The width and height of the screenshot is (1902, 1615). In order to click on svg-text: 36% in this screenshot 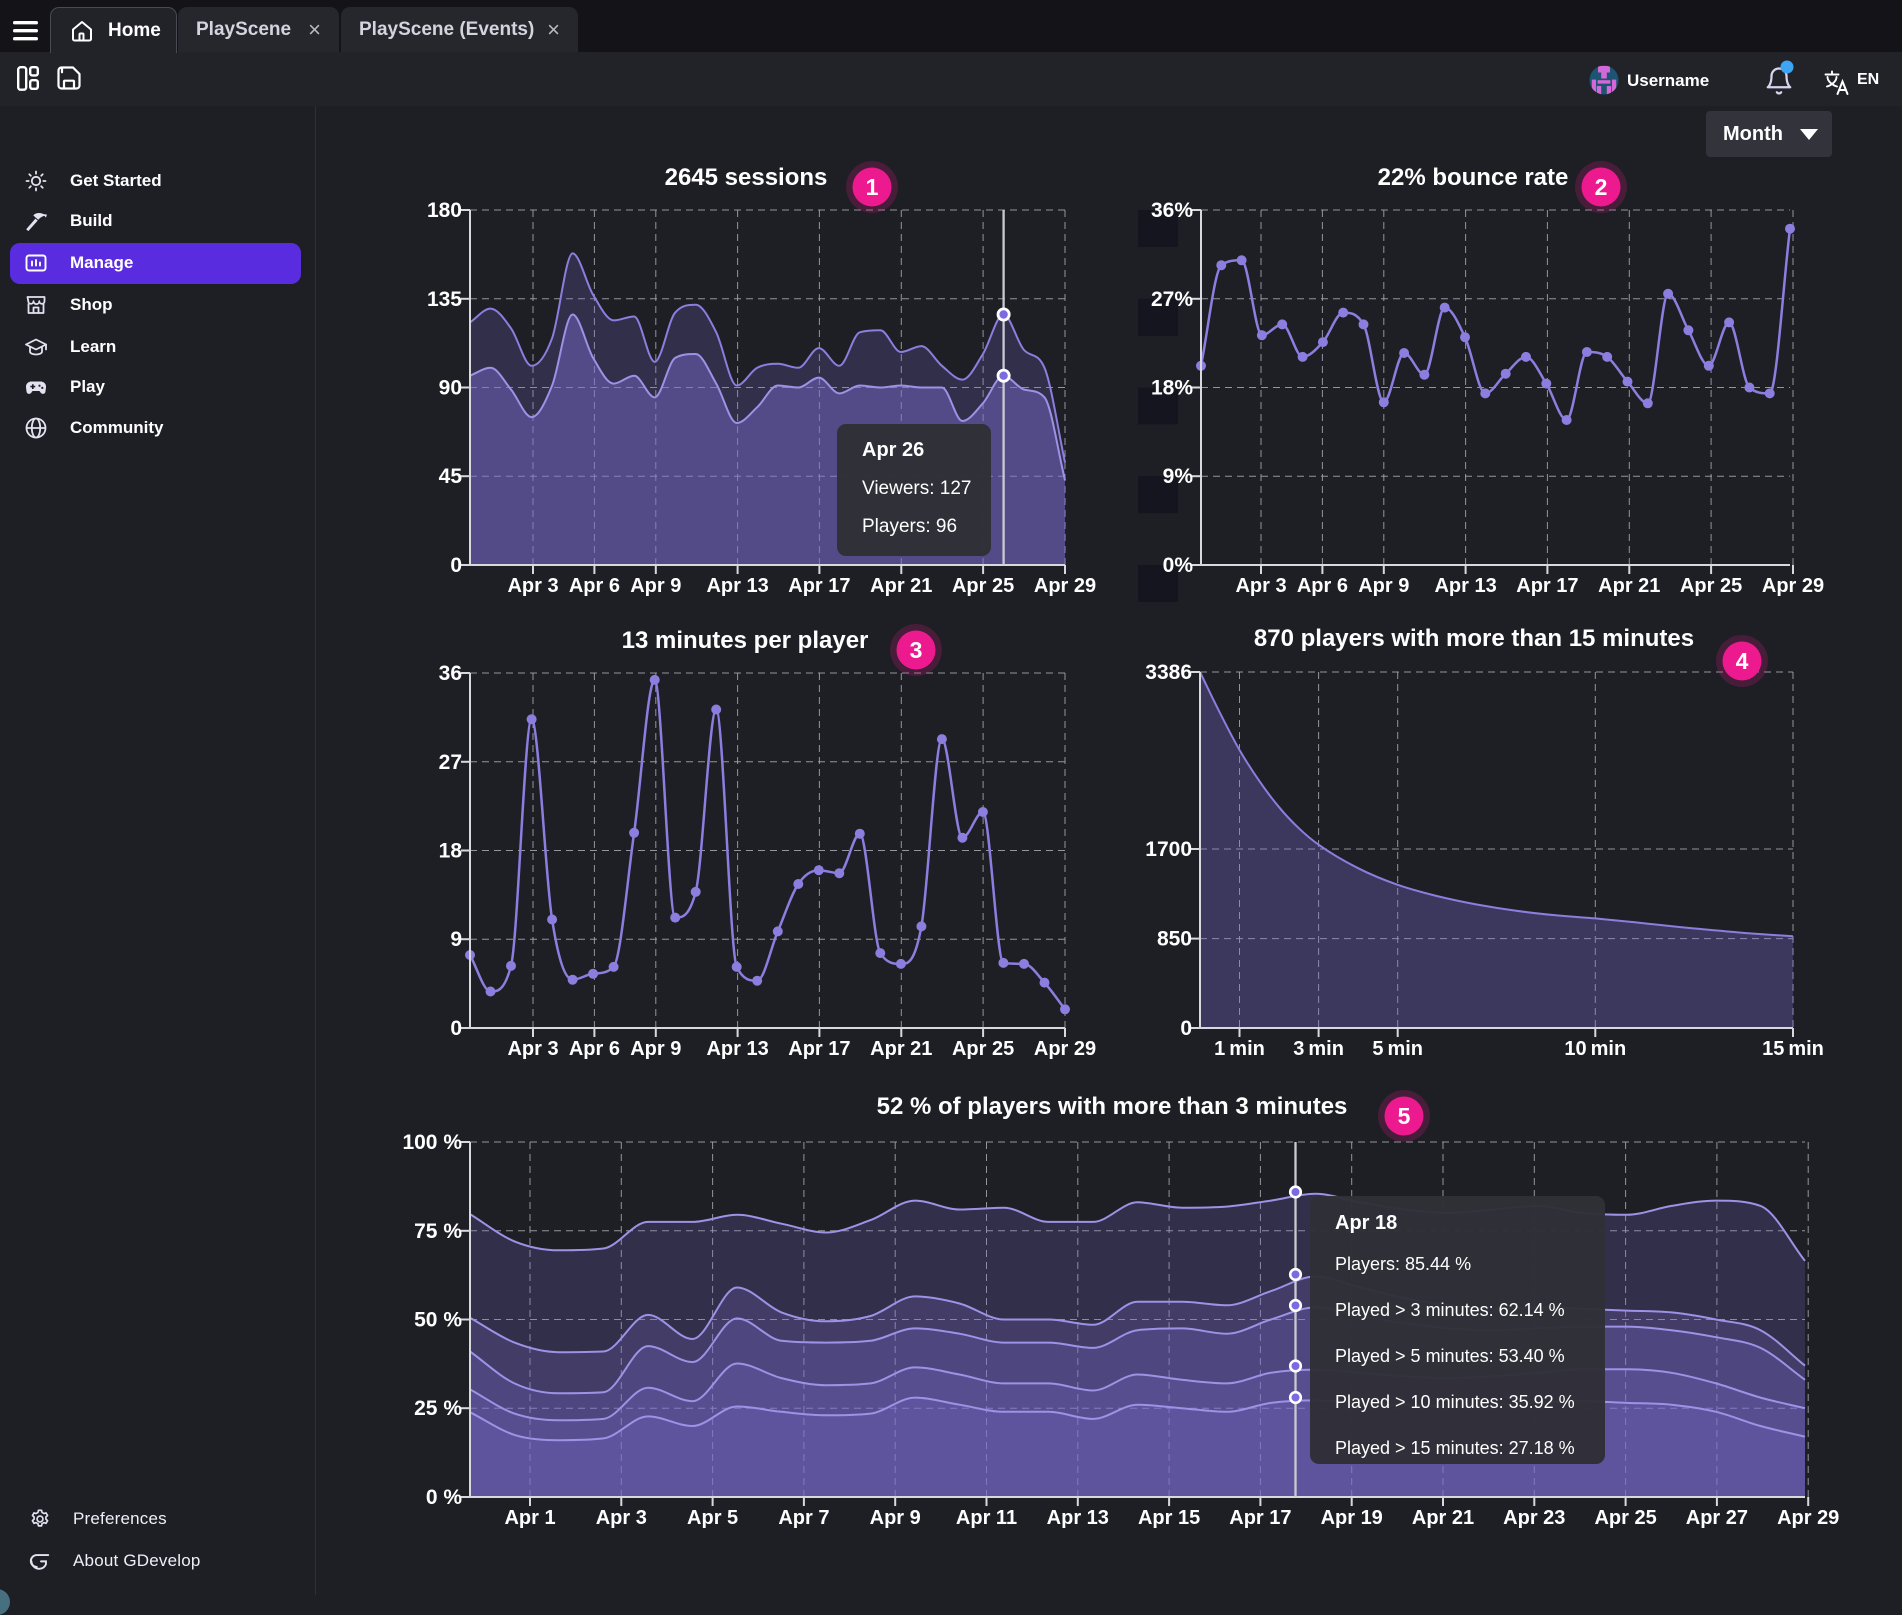, I will do `click(1172, 210)`.